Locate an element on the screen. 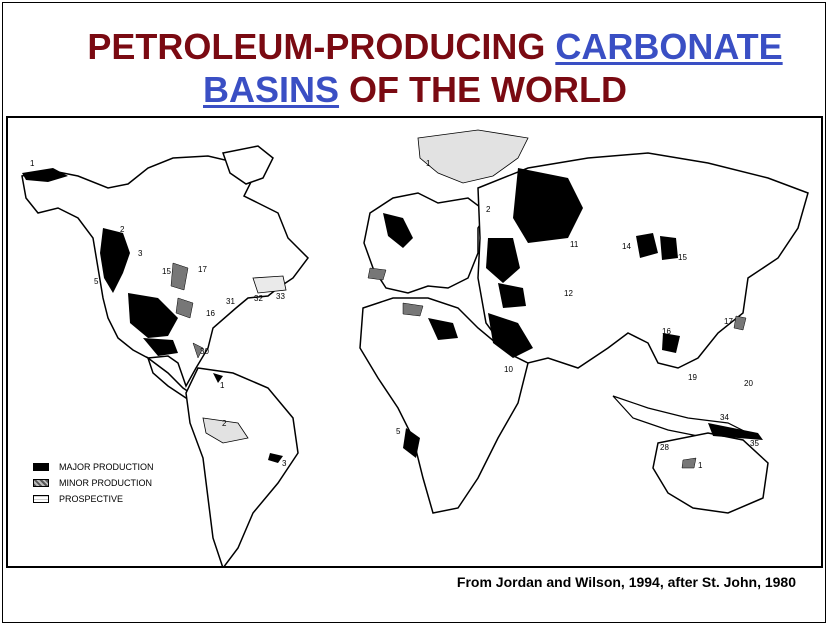  legend-label-minor: MINOR PRODUCTION is located at coordinates (105, 483).